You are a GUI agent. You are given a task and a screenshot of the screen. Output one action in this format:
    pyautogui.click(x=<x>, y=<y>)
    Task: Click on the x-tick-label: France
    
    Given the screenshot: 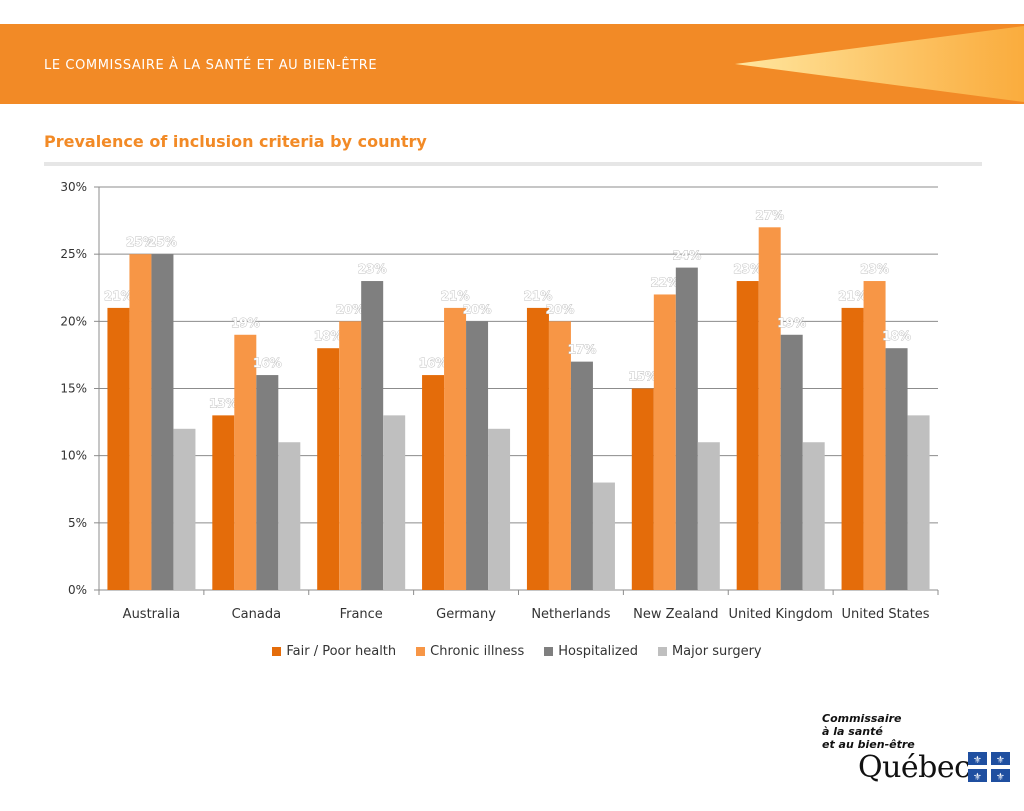 What is the action you would take?
    pyautogui.click(x=361, y=614)
    